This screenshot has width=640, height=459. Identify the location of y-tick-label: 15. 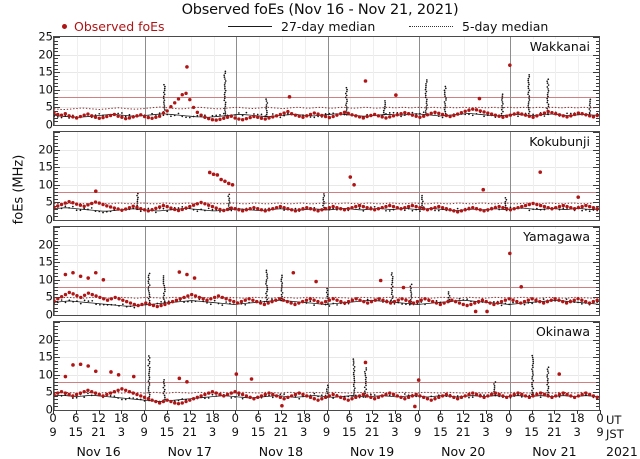
(45, 261).